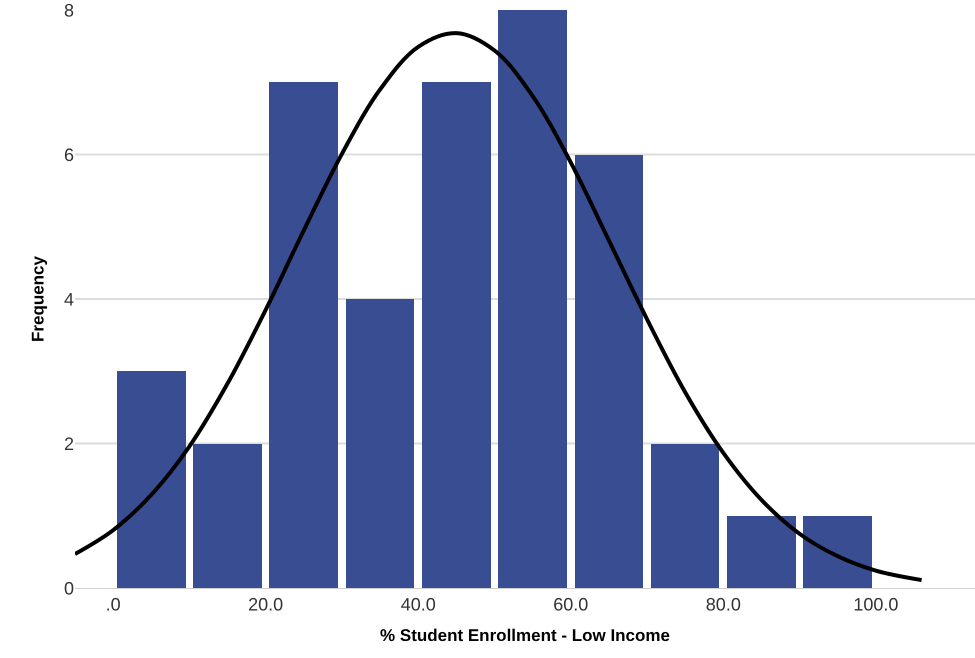 The width and height of the screenshot is (975, 658). Describe the element at coordinates (525, 635) in the screenshot. I see `x-axis-title: % Student Enrollment - Low Income` at that location.